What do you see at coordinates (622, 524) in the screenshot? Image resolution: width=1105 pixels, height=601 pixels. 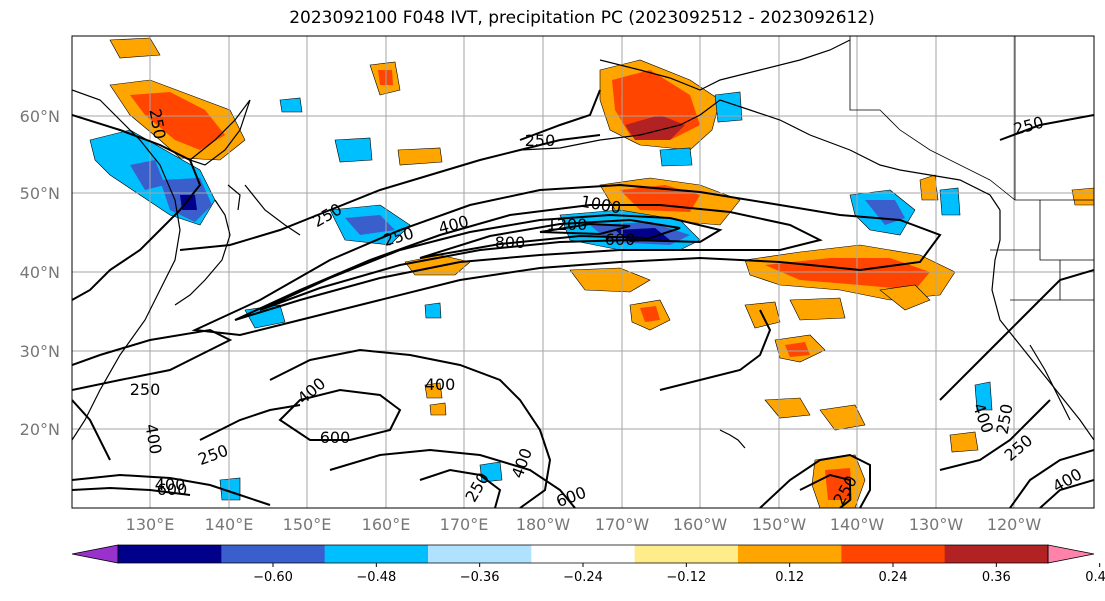 I see `longitude-label: 170°W` at bounding box center [622, 524].